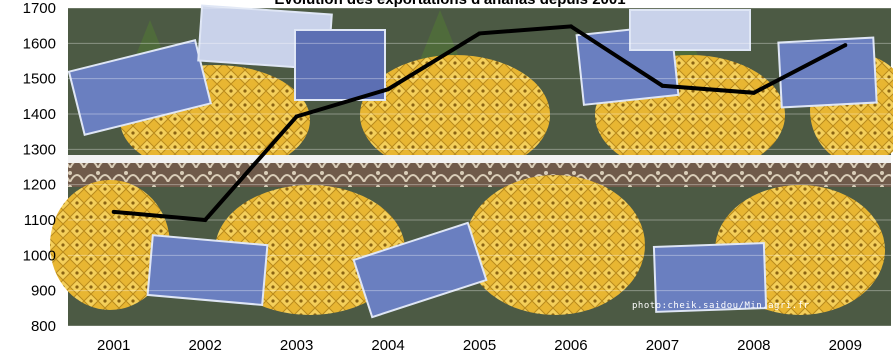 Image resolution: width=893 pixels, height=356 pixels. I want to click on x-tick-label: 2005, so click(479, 345).